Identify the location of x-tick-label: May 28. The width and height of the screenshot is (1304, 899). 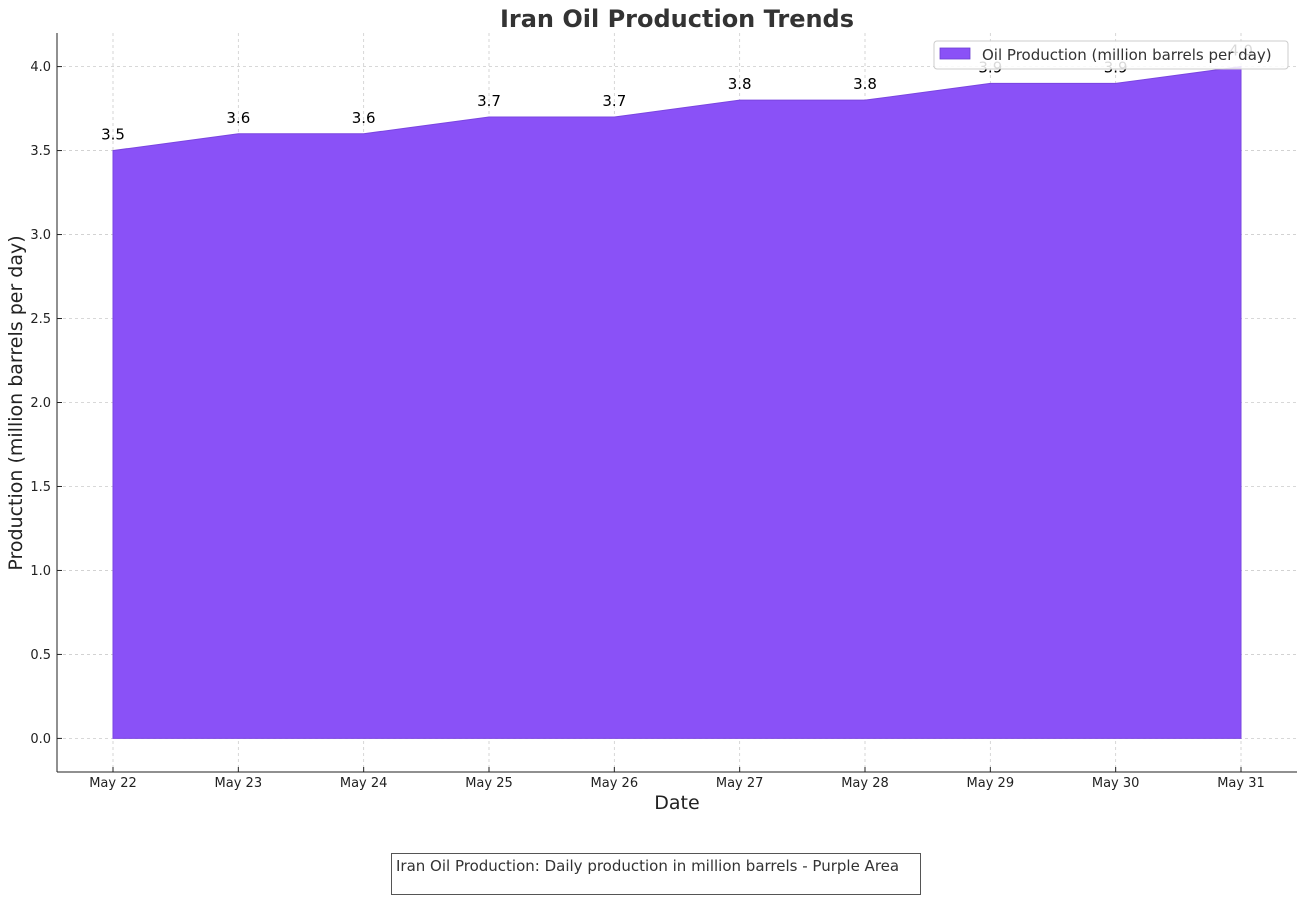
(865, 783).